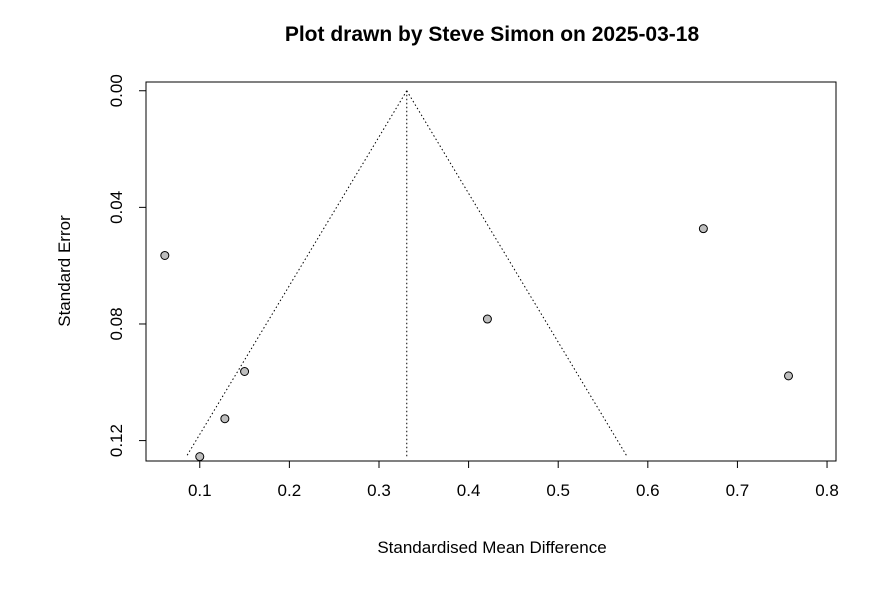 The height and width of the screenshot is (600, 894). I want to click on x-axis: 0.1 0.2 0.3 0.4 0.5 0.6 0.7 0.8, so click(513, 480).